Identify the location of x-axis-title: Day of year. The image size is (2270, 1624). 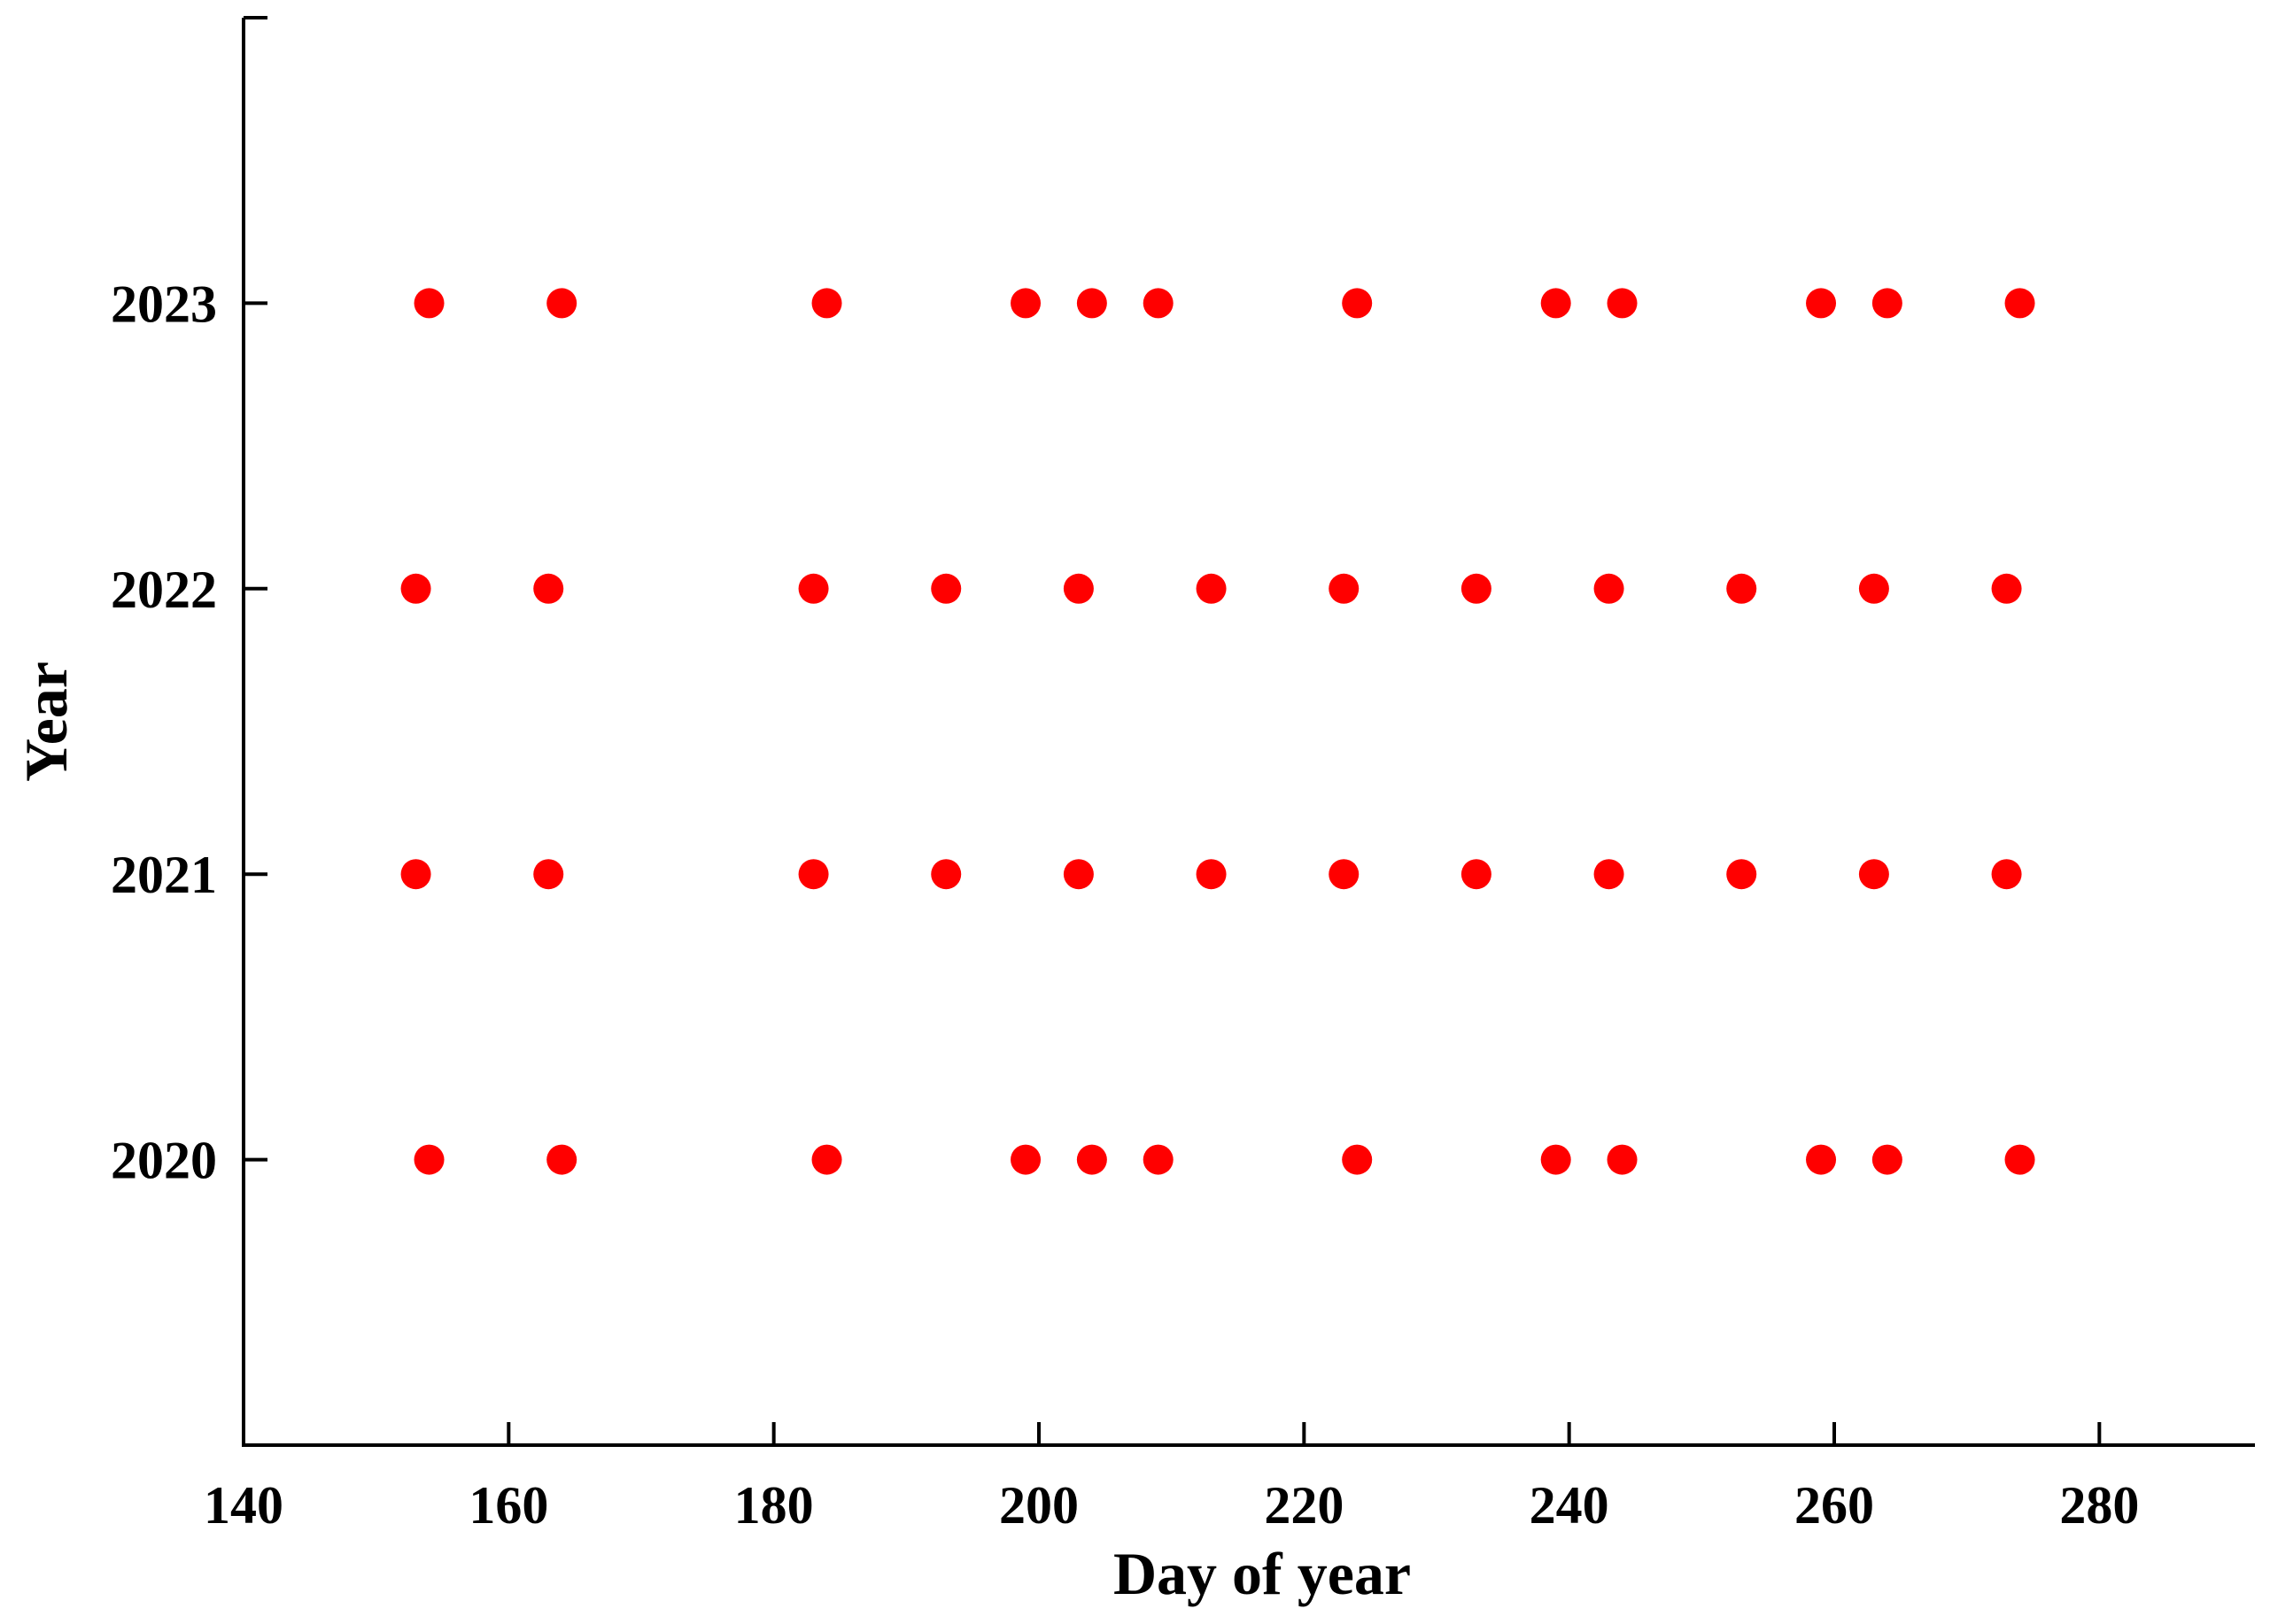
(1262, 1574).